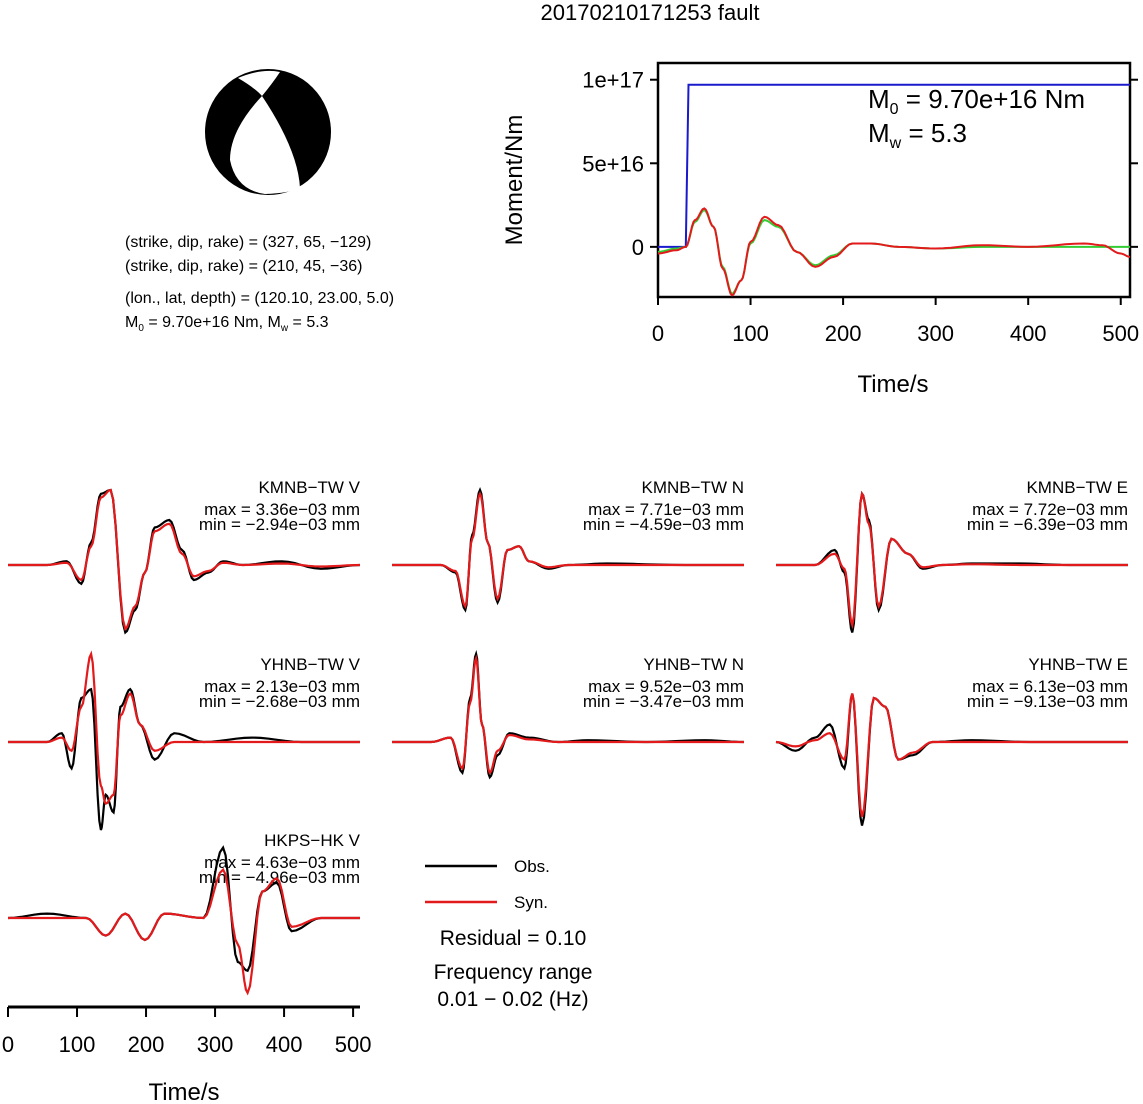 The width and height of the screenshot is (1143, 1104). Describe the element at coordinates (1047, 524) in the screenshot. I see `station-min: min = −6.39e−03 mm` at that location.